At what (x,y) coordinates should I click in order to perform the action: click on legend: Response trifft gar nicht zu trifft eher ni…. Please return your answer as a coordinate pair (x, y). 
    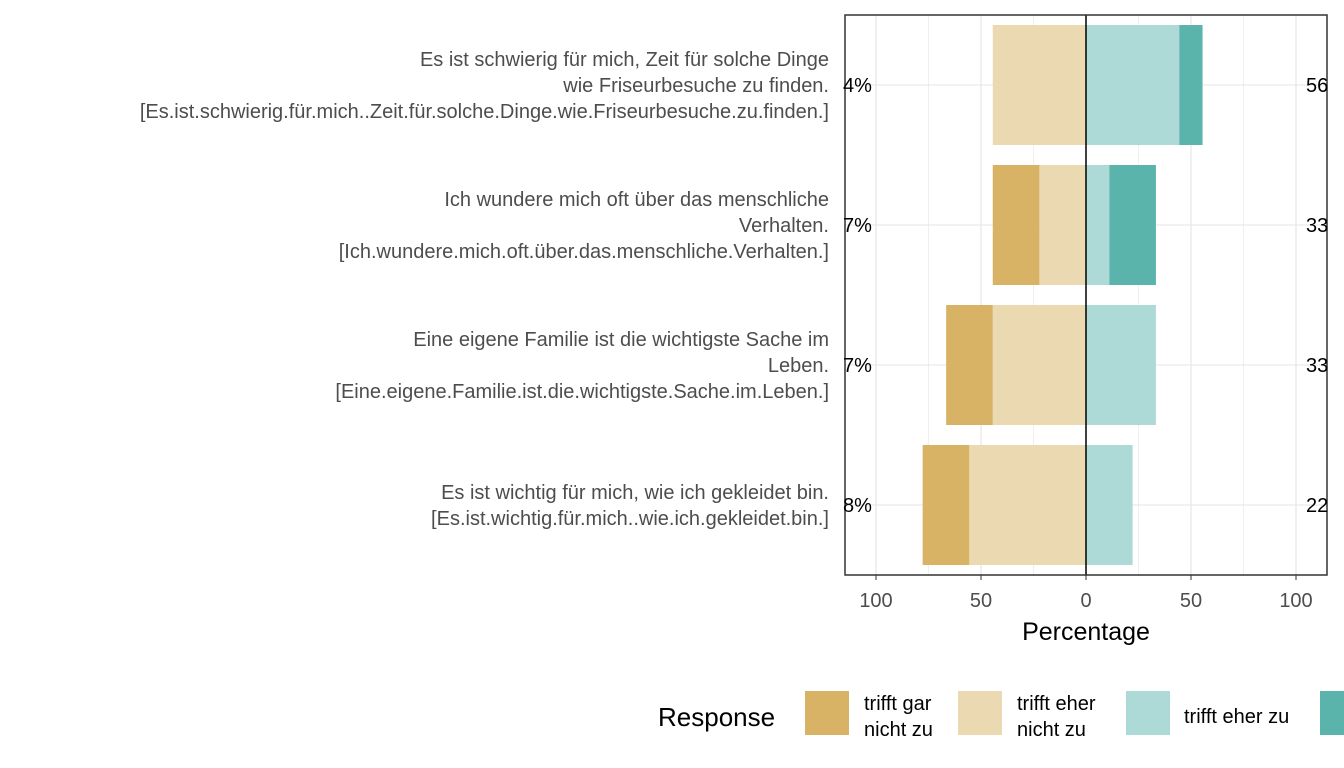
    Looking at the image, I should click on (1001, 716).